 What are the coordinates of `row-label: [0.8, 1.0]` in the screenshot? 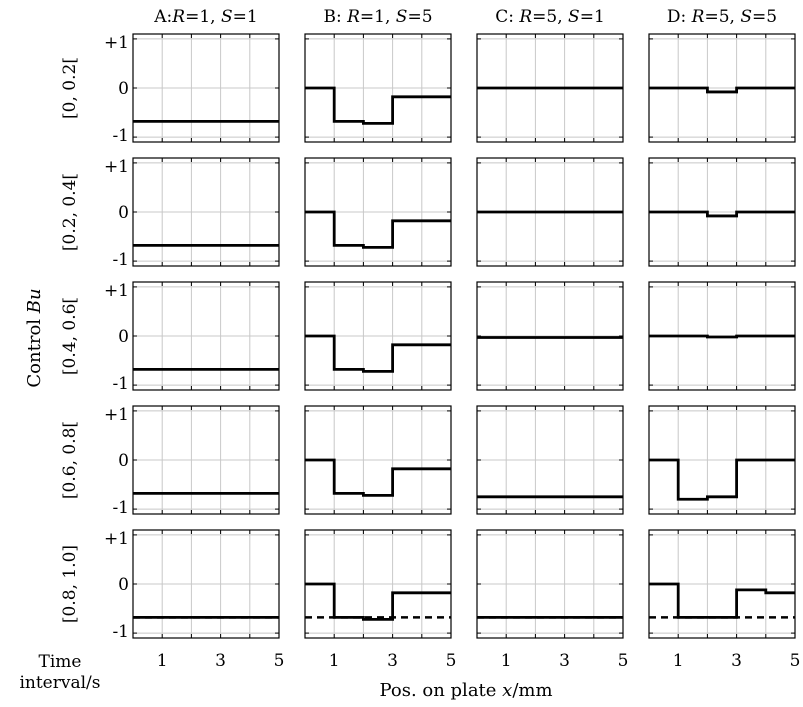 It's located at (70, 584).